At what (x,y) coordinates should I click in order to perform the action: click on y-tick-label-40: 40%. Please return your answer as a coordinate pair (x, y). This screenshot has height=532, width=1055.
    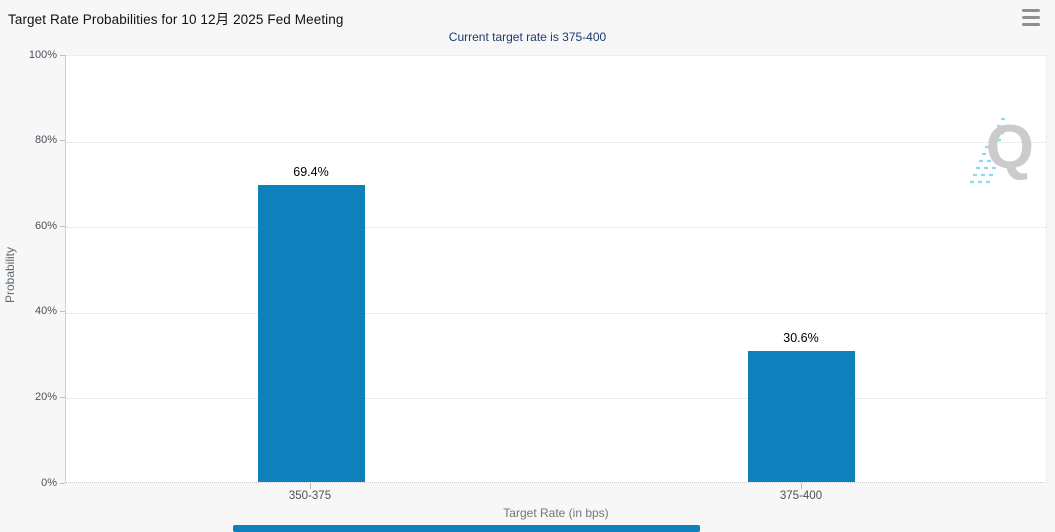
    Looking at the image, I should click on (45, 311).